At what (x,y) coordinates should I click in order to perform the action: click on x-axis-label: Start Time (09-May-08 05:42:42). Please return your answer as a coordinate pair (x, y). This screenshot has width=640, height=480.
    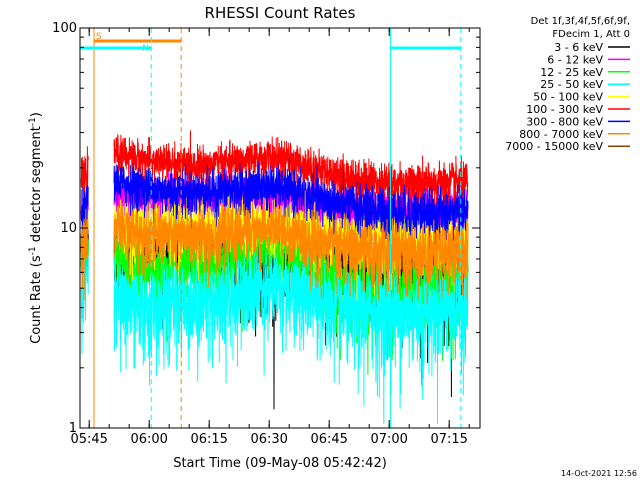
    Looking at the image, I should click on (280, 463).